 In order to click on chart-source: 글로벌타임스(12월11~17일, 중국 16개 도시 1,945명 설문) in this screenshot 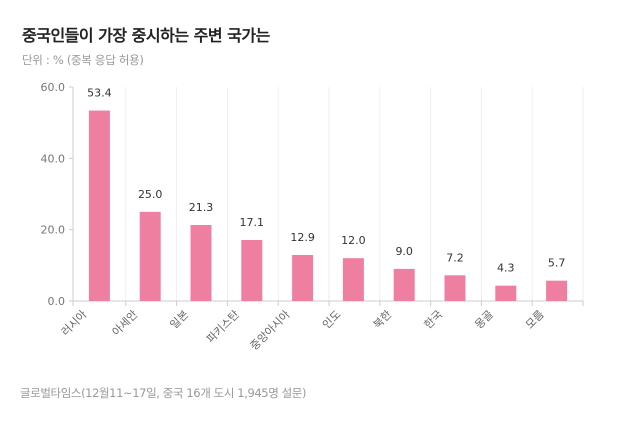, I will do `click(163, 393)`.